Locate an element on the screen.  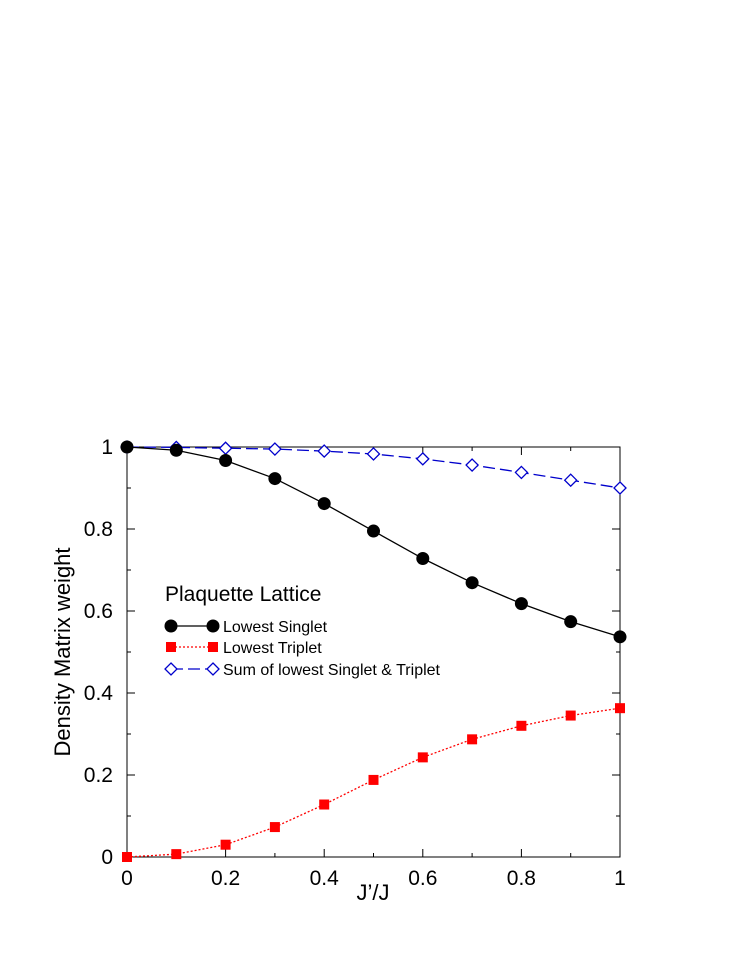
y-tick-label: 0.8 is located at coordinates (98, 529).